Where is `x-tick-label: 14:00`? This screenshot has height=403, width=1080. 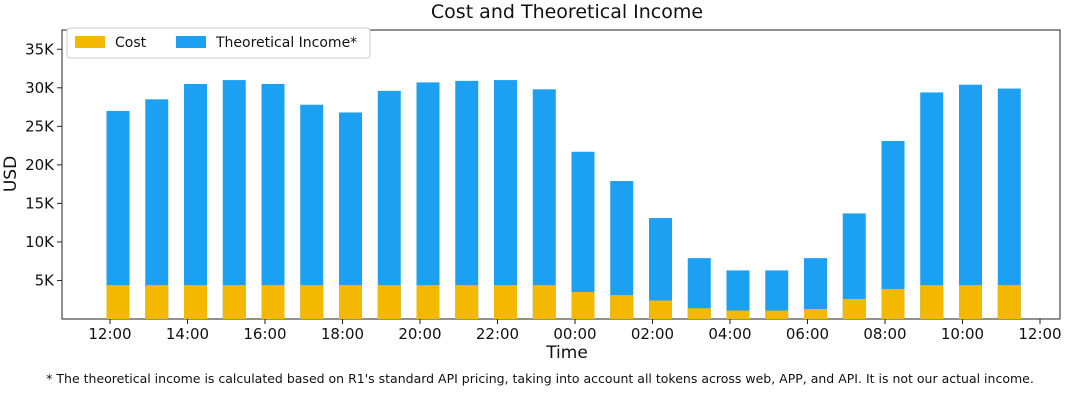 x-tick-label: 14:00 is located at coordinates (187, 334).